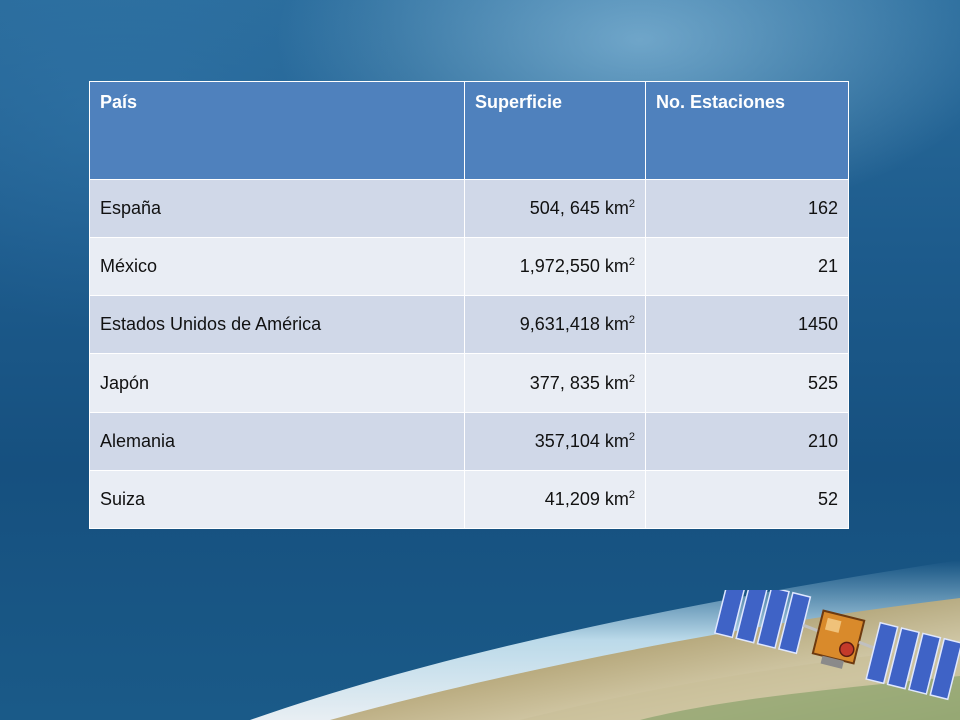 The width and height of the screenshot is (960, 720). I want to click on cell-pais: España, so click(277, 208).